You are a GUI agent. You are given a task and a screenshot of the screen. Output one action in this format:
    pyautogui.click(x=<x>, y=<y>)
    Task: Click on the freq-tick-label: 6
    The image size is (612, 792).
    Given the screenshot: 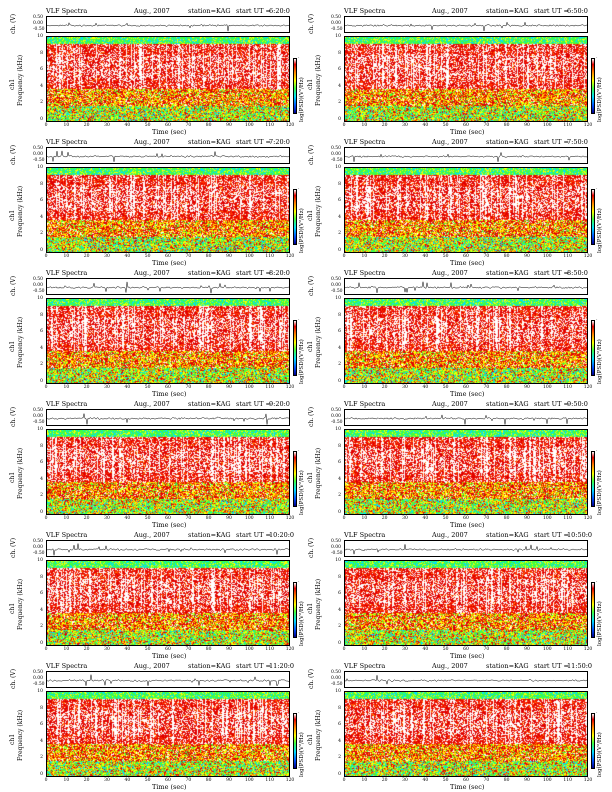 What is the action you would take?
    pyautogui.click(x=41, y=332)
    